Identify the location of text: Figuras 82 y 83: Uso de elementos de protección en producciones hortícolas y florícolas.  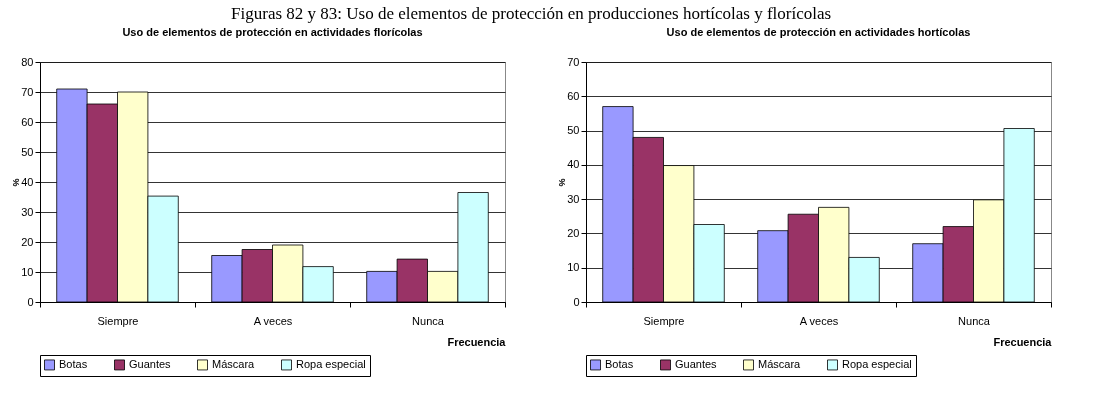
(531, 13).